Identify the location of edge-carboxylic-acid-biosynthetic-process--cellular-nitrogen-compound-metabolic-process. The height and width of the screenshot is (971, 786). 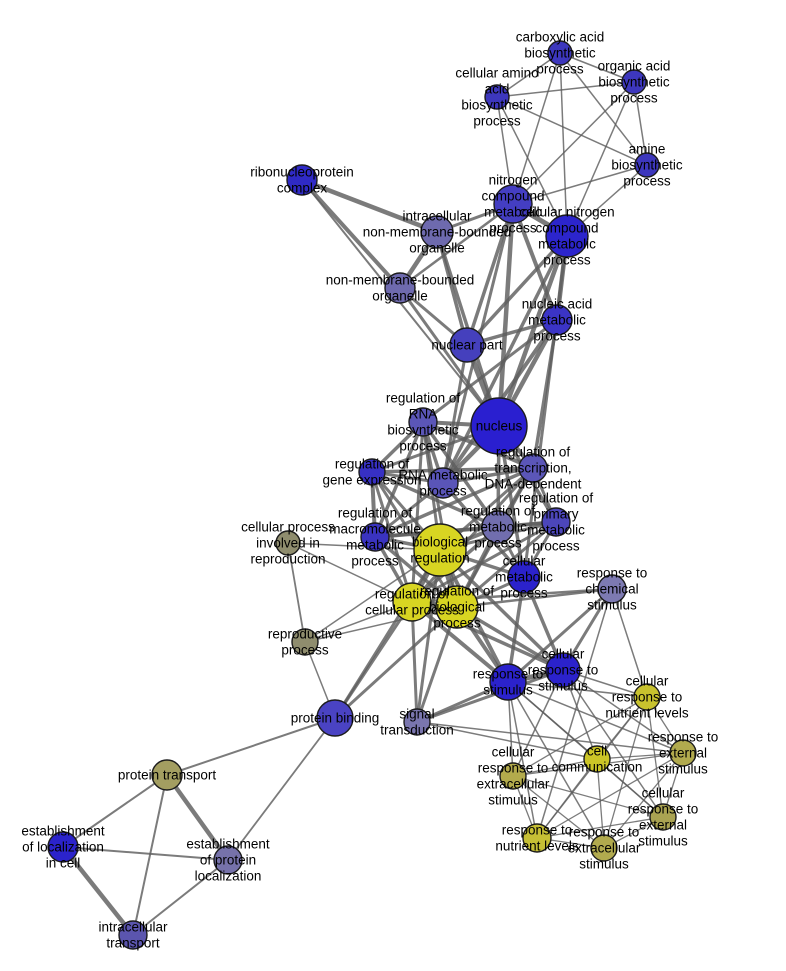
(563, 144).